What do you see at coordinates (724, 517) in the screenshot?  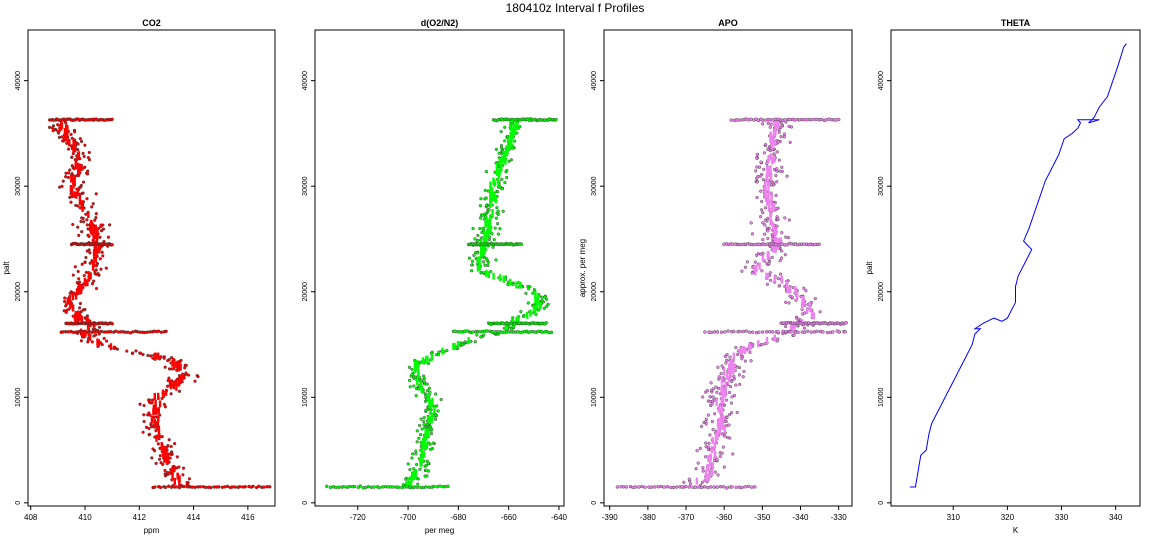 I see `x-tick-label: -360` at bounding box center [724, 517].